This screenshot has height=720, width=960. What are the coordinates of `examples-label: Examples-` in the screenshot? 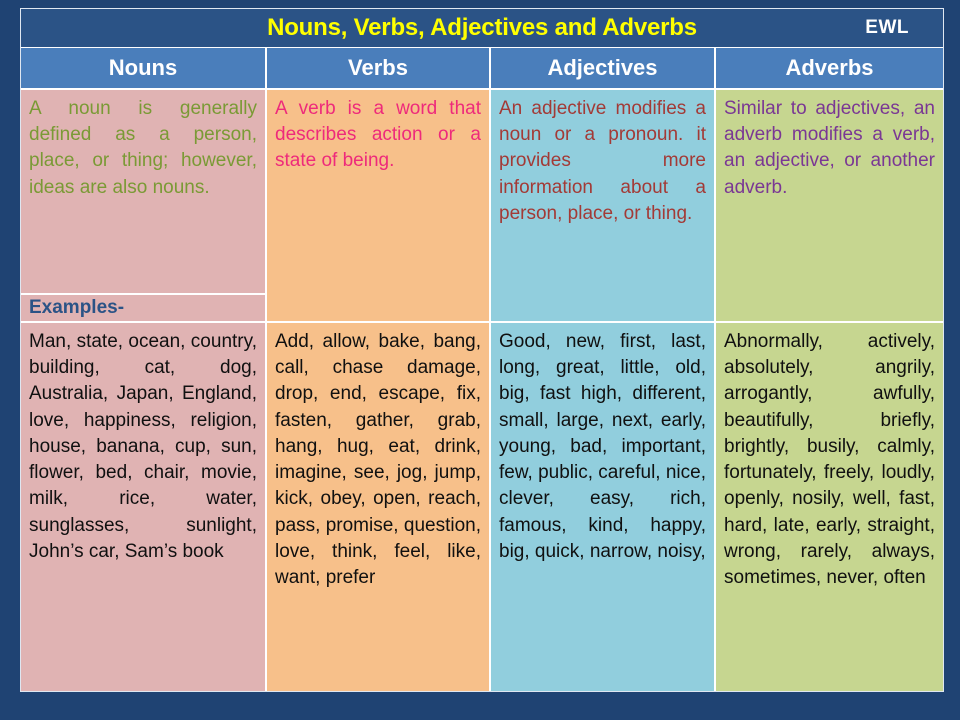 It's located at (143, 309).